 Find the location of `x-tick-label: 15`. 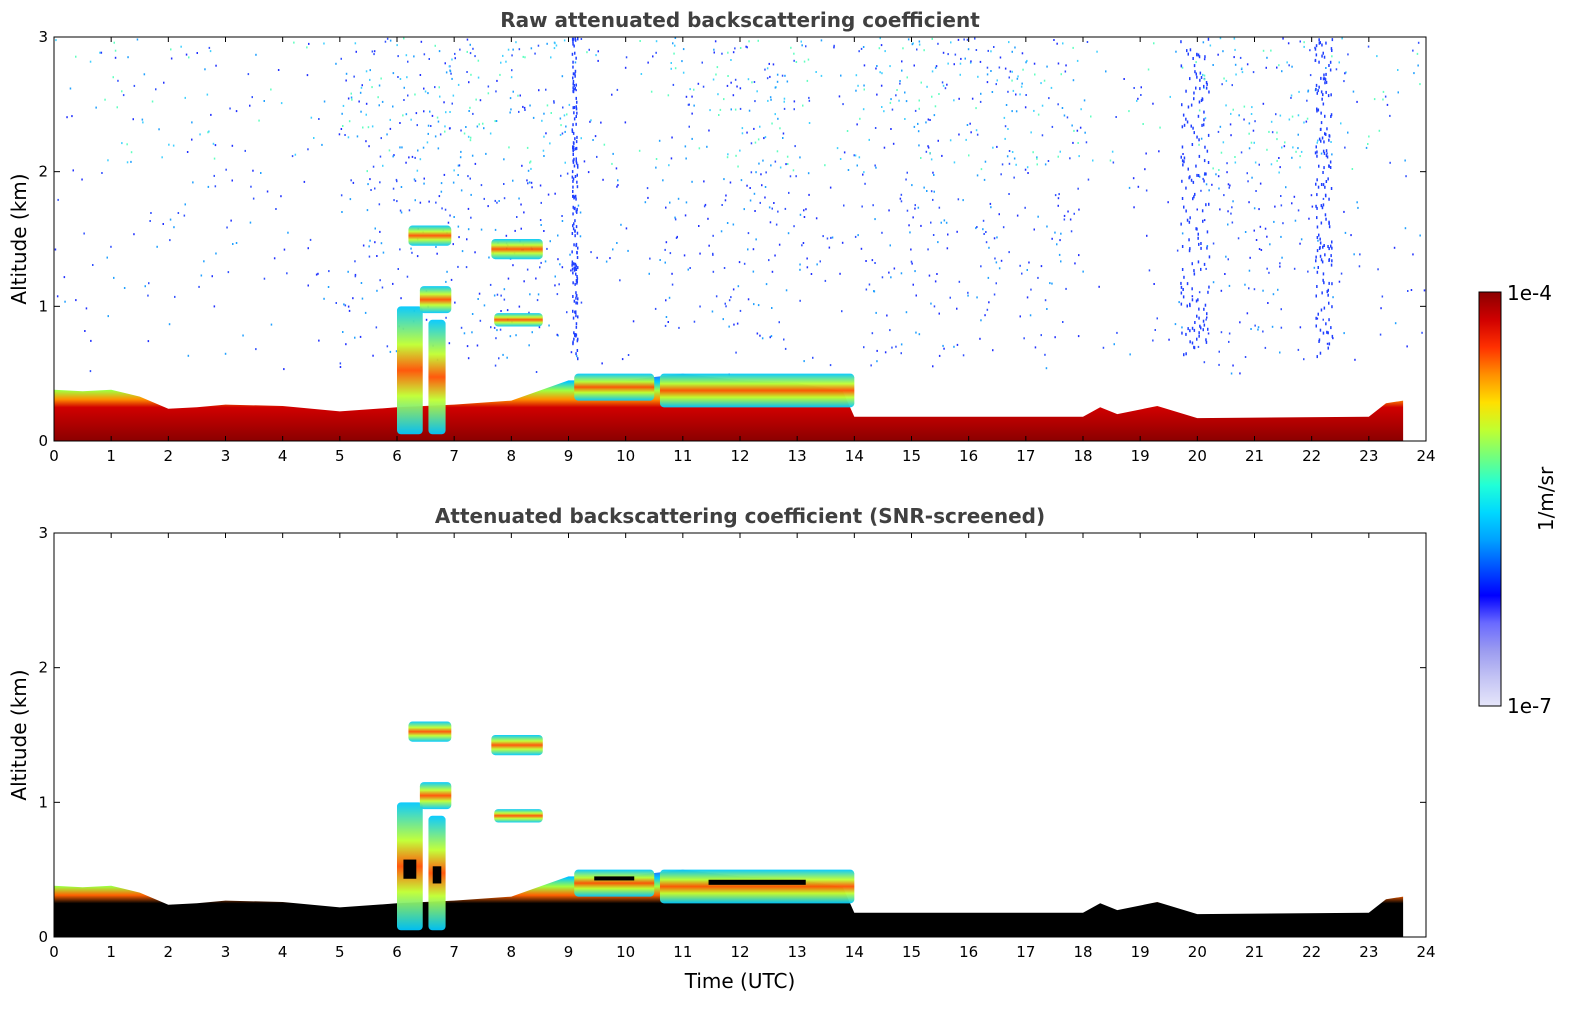

x-tick-label: 15 is located at coordinates (911, 952).